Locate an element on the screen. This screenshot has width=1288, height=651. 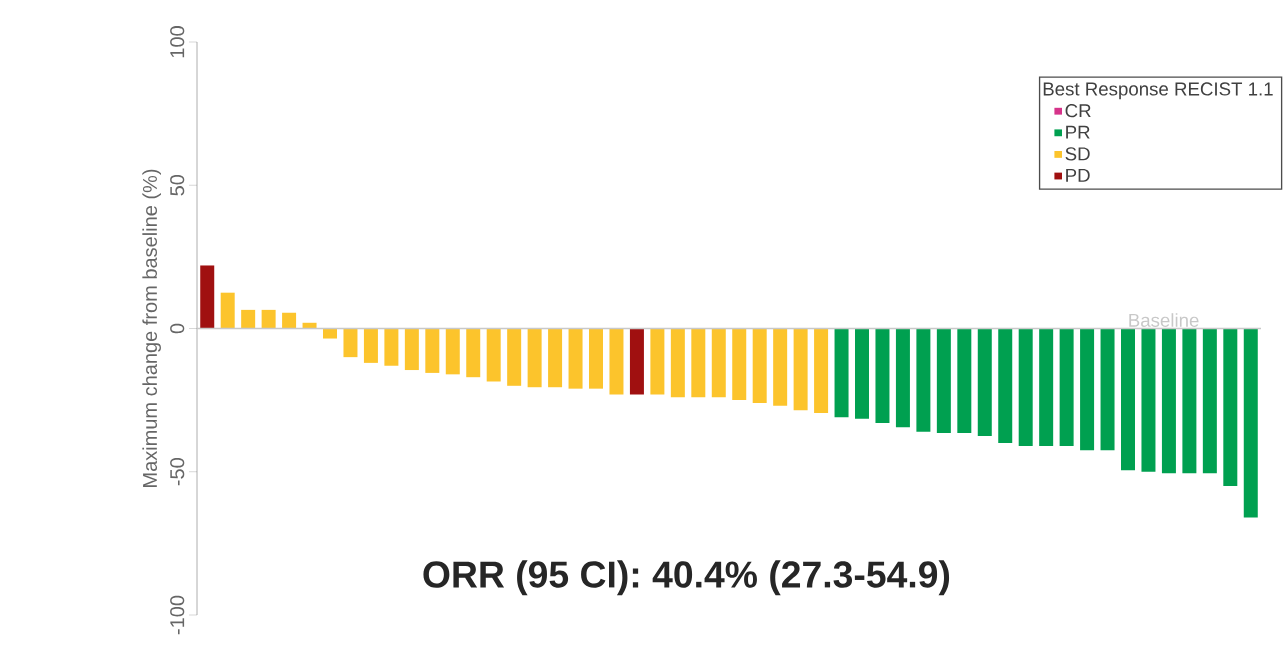
legend-label: CR is located at coordinates (1078, 111).